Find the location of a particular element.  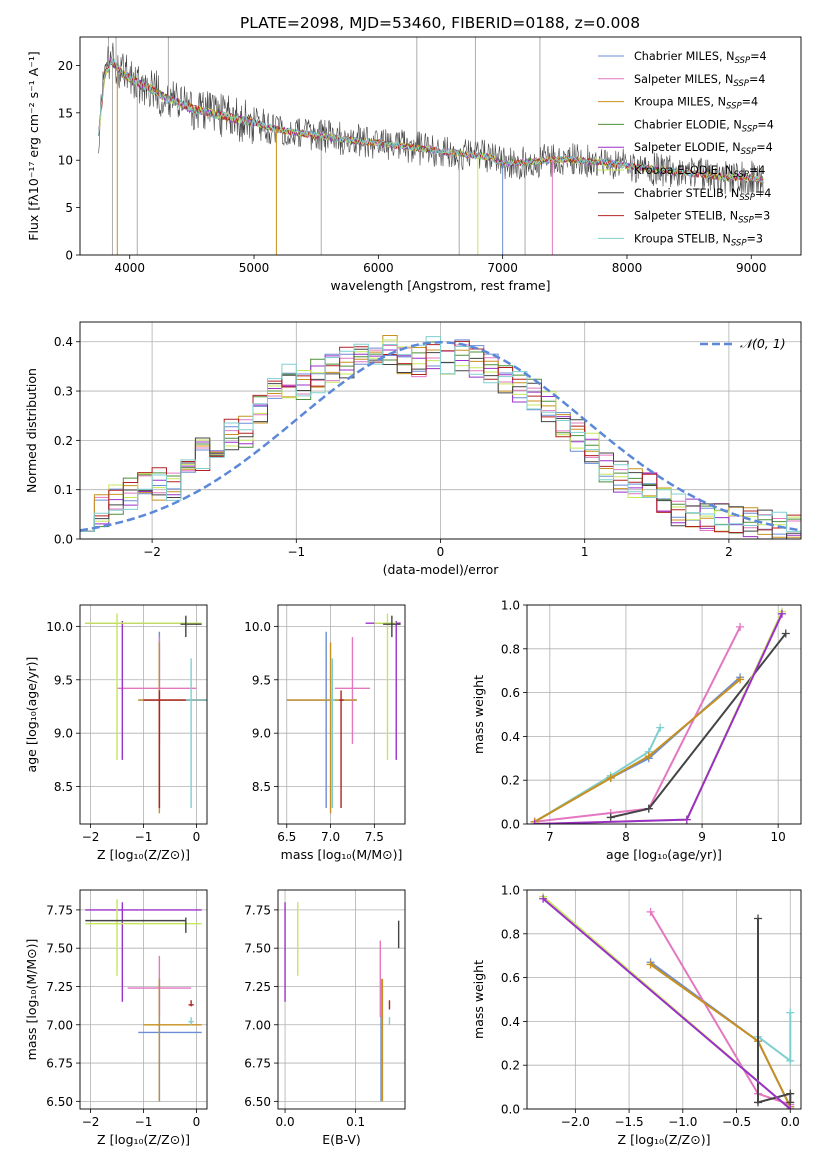

legend-label: Chabrier ELODIE, NSSP=4 is located at coordinates (704, 126).